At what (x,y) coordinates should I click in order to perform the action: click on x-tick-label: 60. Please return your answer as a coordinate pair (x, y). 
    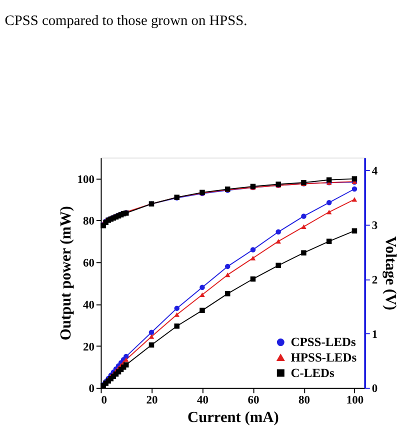
    Looking at the image, I should click on (254, 400).